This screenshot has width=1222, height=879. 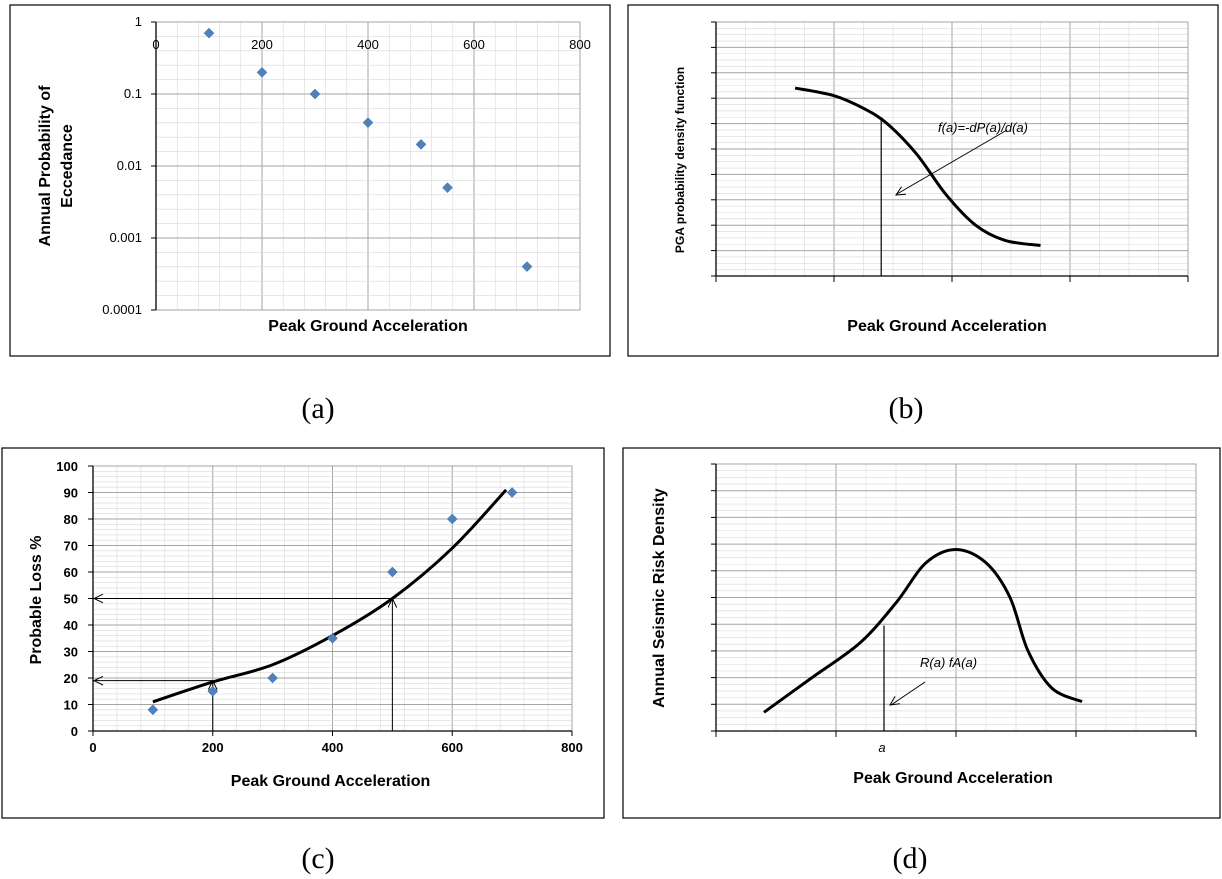 I want to click on annotation-label: f(a)=-dP(a)/d(a), so click(x=983, y=127).